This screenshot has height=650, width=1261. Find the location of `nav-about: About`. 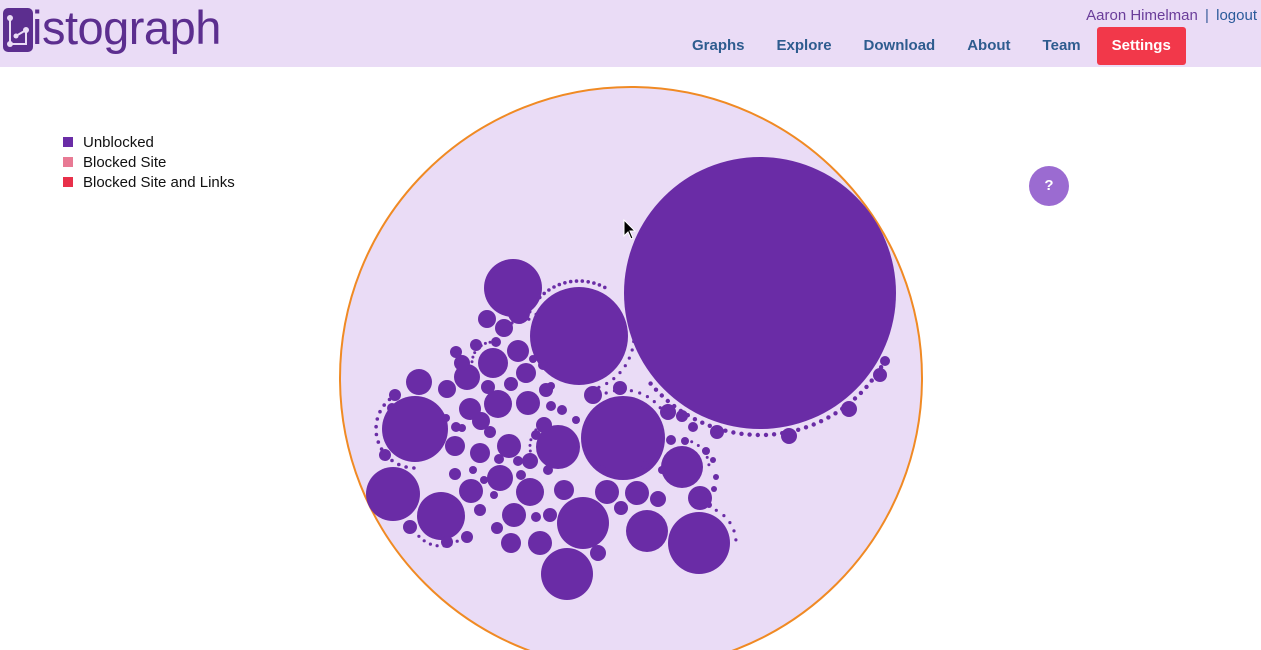

nav-about: About is located at coordinates (989, 45).